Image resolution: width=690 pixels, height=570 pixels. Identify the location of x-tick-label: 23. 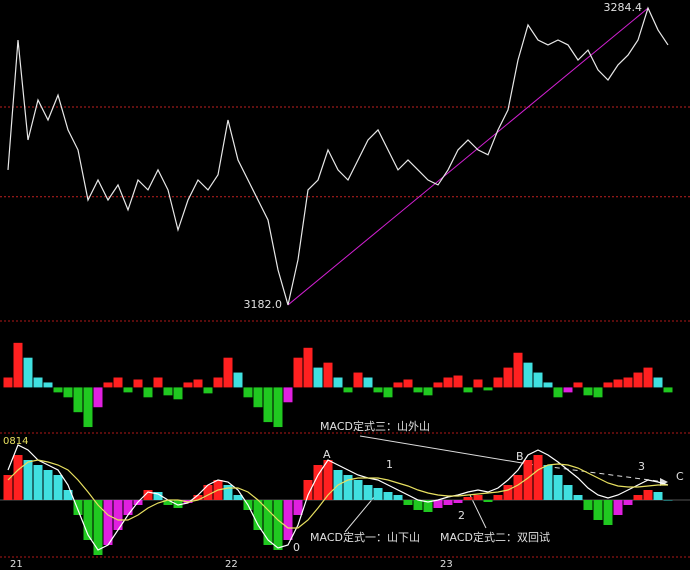
(446, 564).